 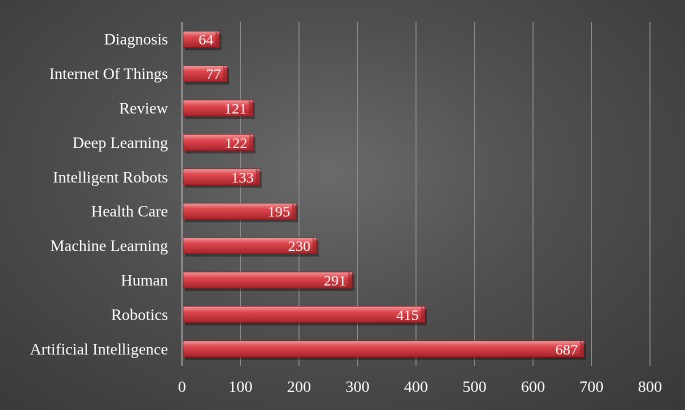 What do you see at coordinates (182, 387) in the screenshot?
I see `x-tick-label: 0` at bounding box center [182, 387].